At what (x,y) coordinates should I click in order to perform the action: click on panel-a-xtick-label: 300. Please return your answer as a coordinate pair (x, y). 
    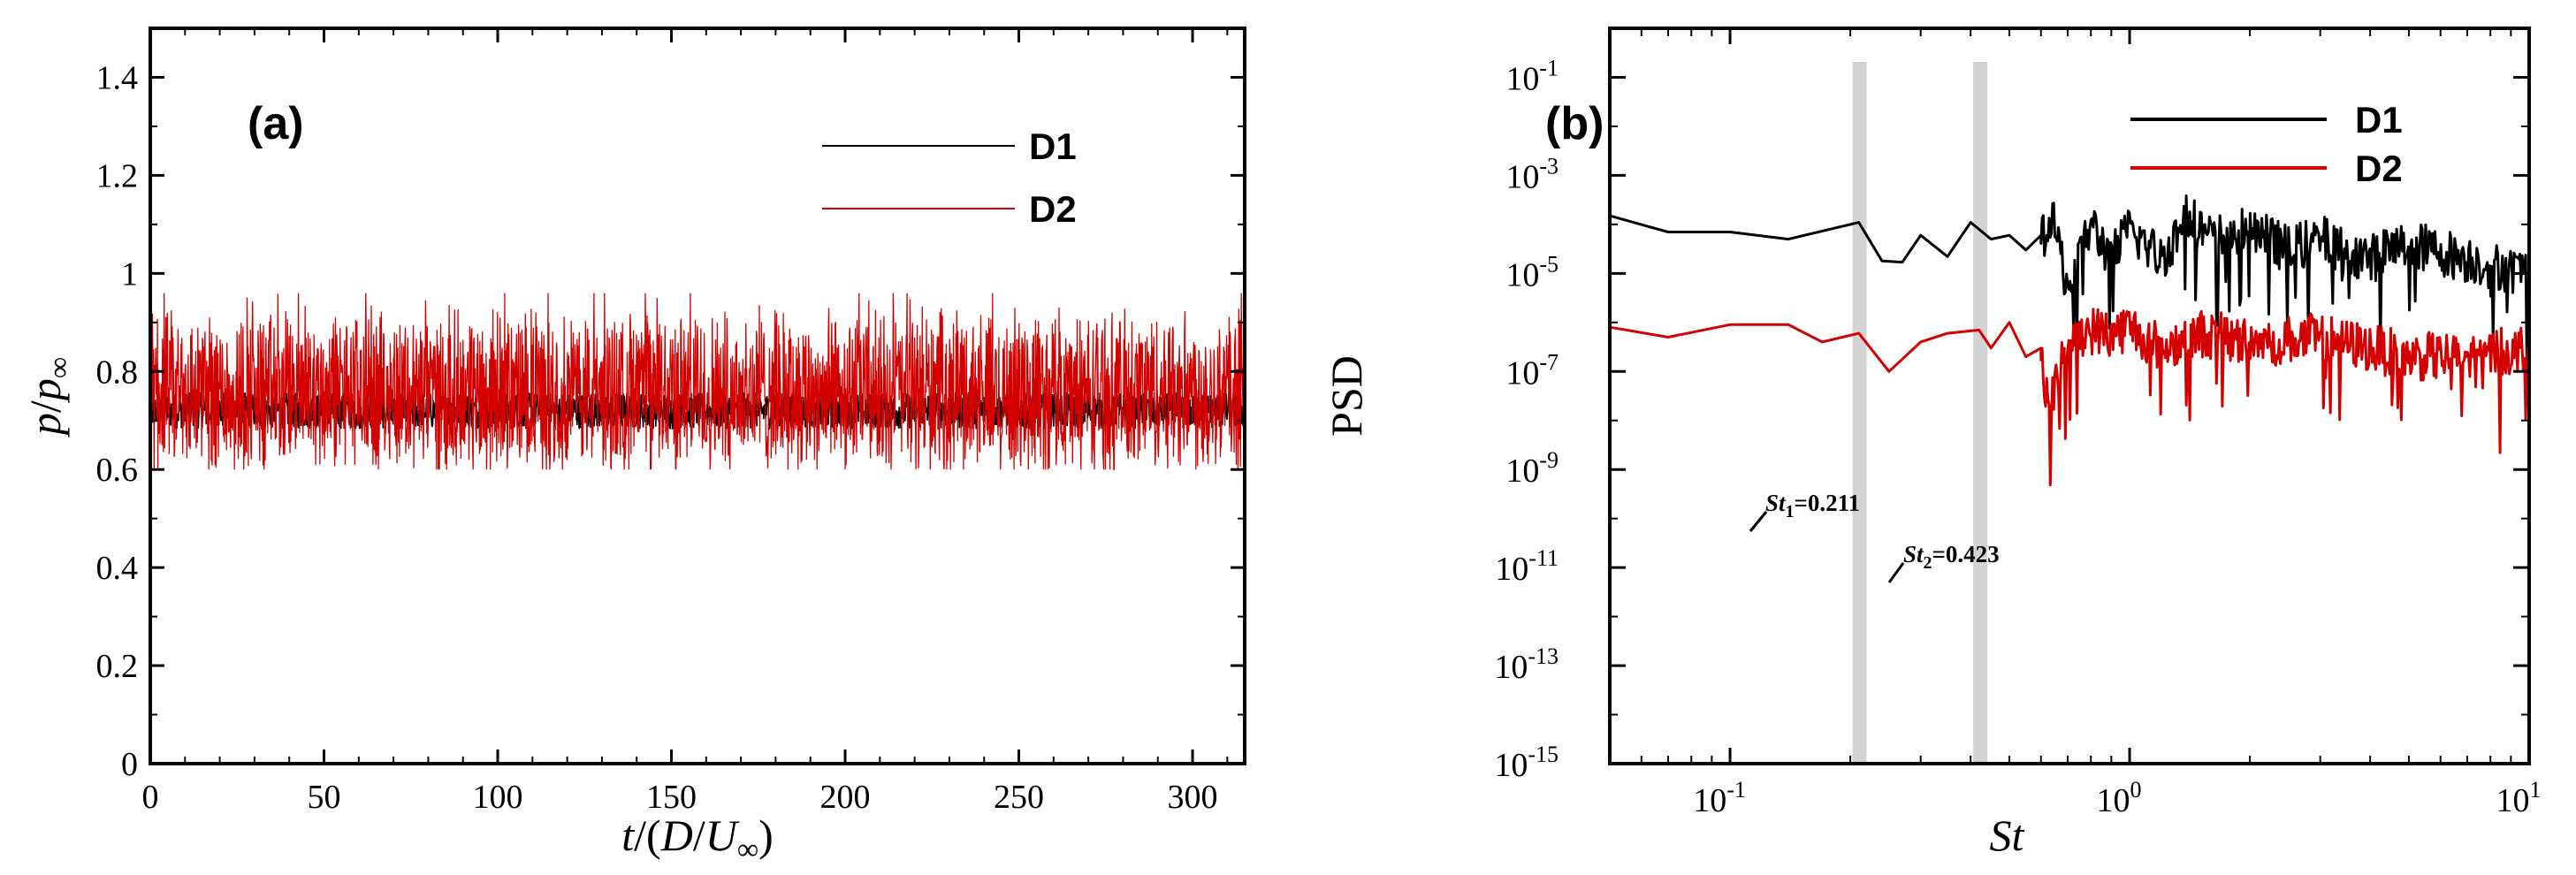
    Looking at the image, I should click on (1193, 797).